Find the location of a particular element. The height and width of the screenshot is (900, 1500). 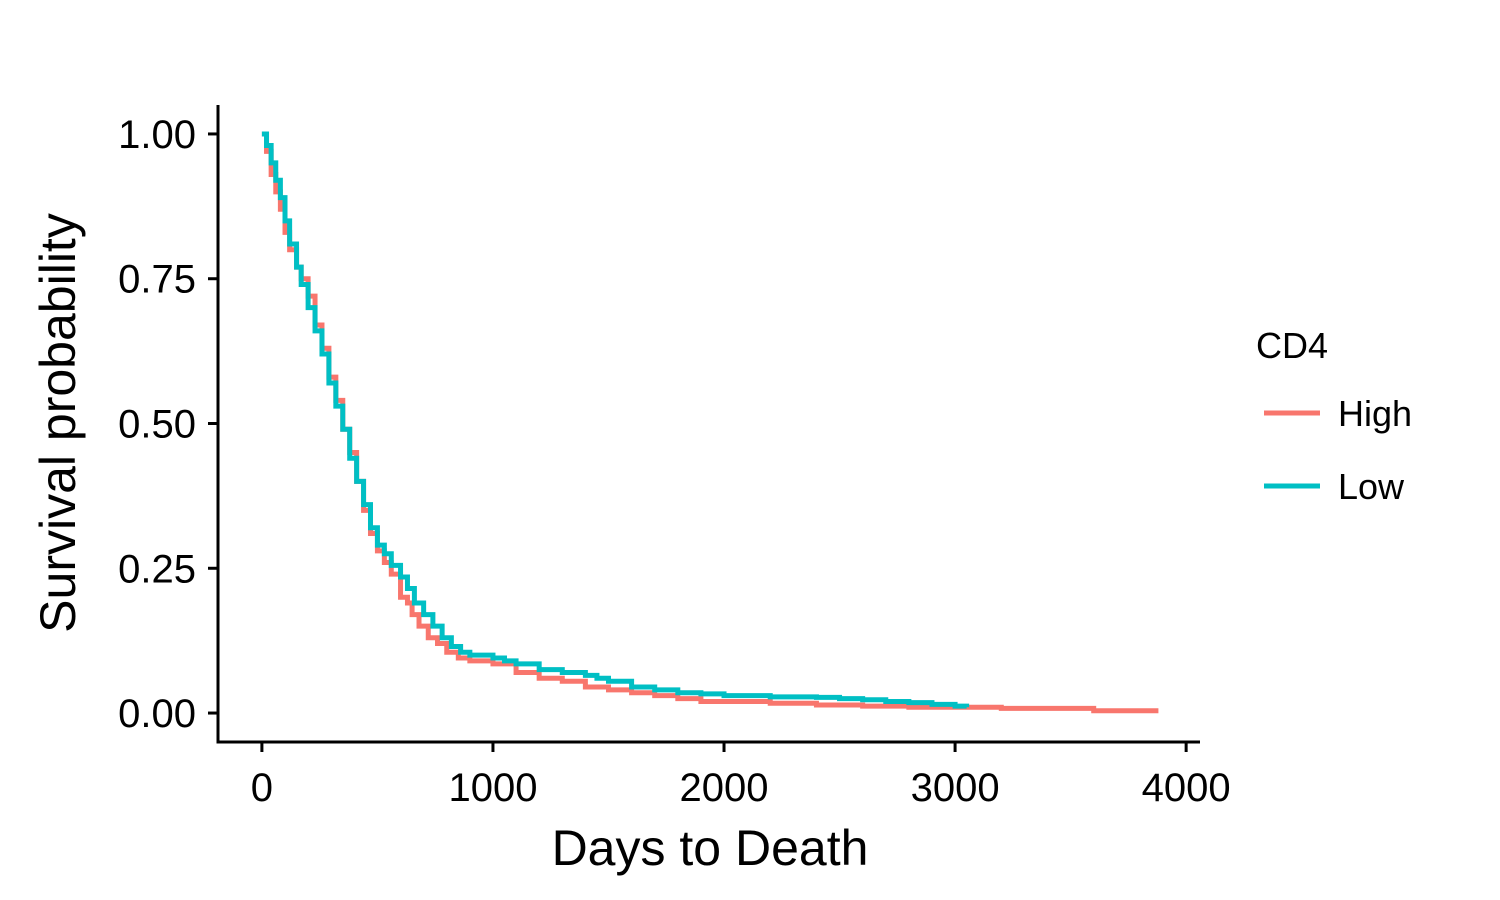

x-tick-label: 3000 is located at coordinates (955, 788).